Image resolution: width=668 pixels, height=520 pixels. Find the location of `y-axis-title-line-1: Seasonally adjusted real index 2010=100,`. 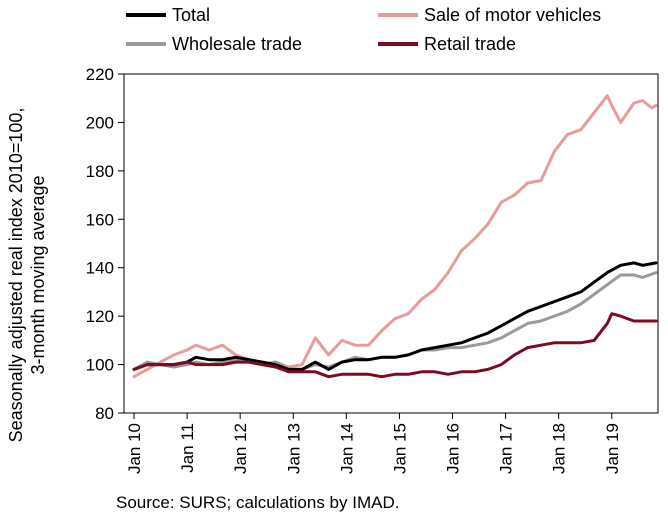

y-axis-title-line-1: Seasonally adjusted real index 2010=100, is located at coordinates (16, 275).